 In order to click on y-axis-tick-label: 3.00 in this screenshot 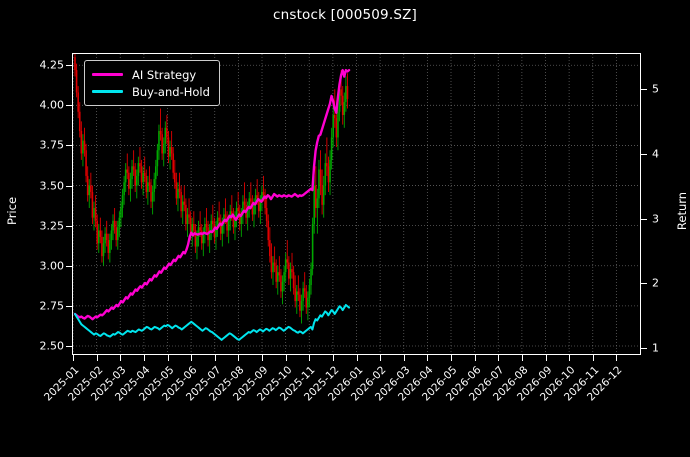, I will do `click(52, 266)`.